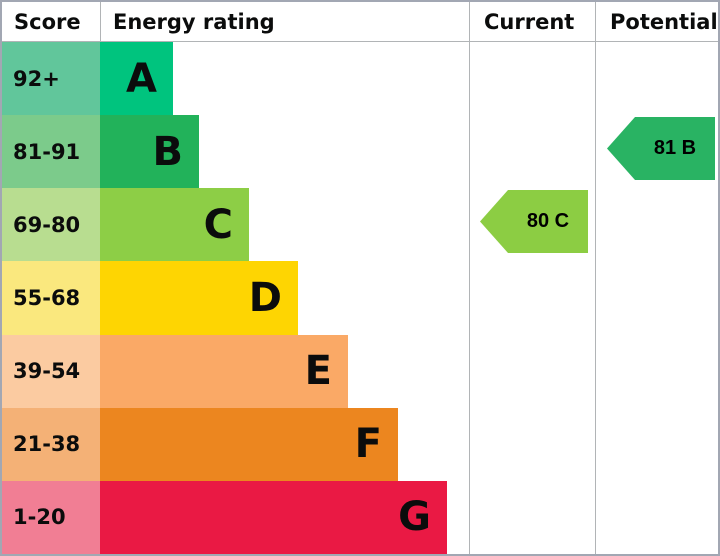 This screenshot has height=556, width=720. Describe the element at coordinates (664, 21) in the screenshot. I see `header-potential-label: Potential` at that location.